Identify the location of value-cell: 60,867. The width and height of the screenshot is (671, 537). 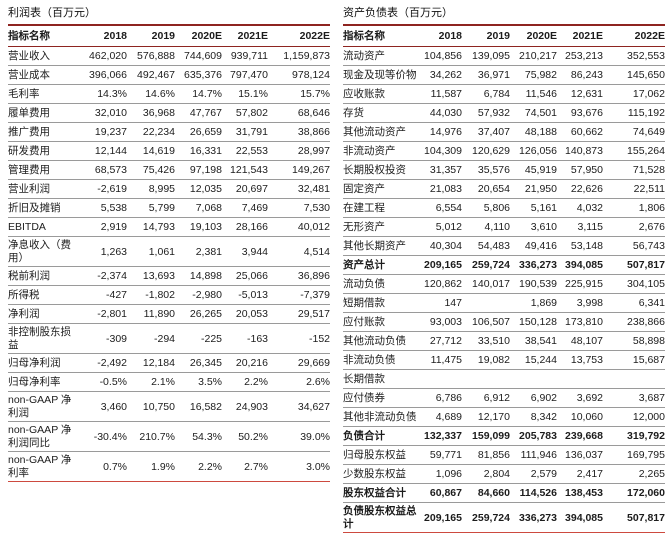
(445, 493).